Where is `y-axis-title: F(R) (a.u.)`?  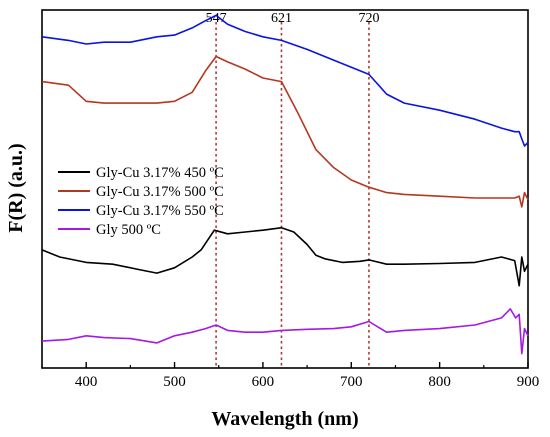 y-axis-title: F(R) (a.u.) is located at coordinates (16, 187).